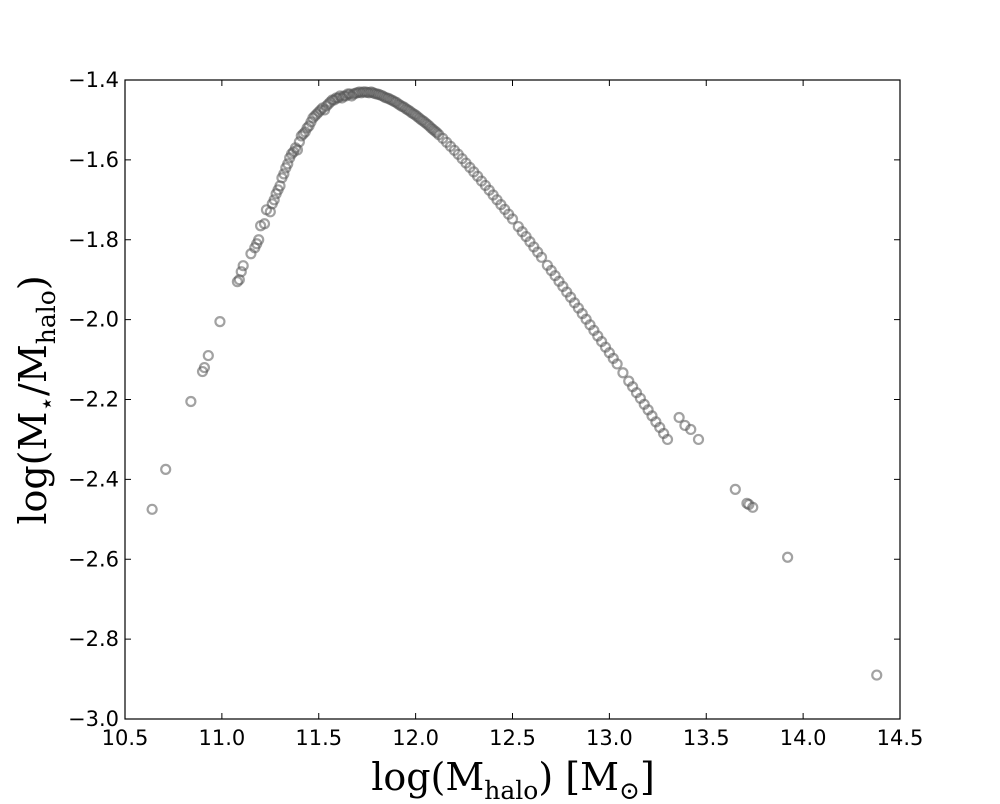 Image resolution: width=1000 pixels, height=804 pixels. Describe the element at coordinates (609, 738) in the screenshot. I see `x-tick-label: 13.0` at that location.